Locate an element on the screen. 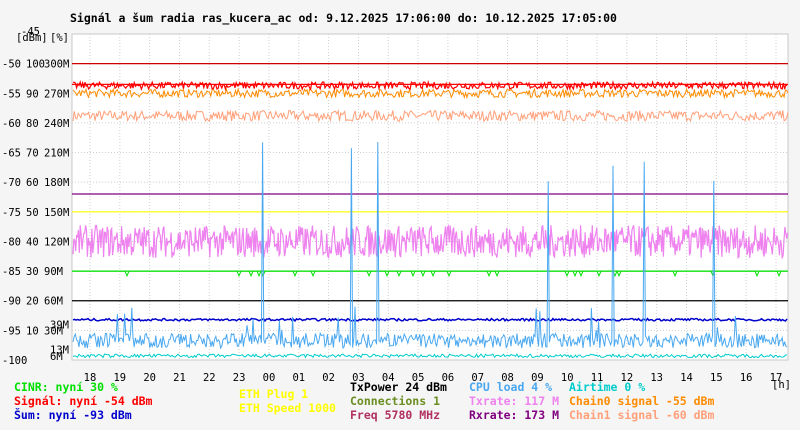  legend-chain0: Chain0 signal -55 dBm is located at coordinates (642, 401).